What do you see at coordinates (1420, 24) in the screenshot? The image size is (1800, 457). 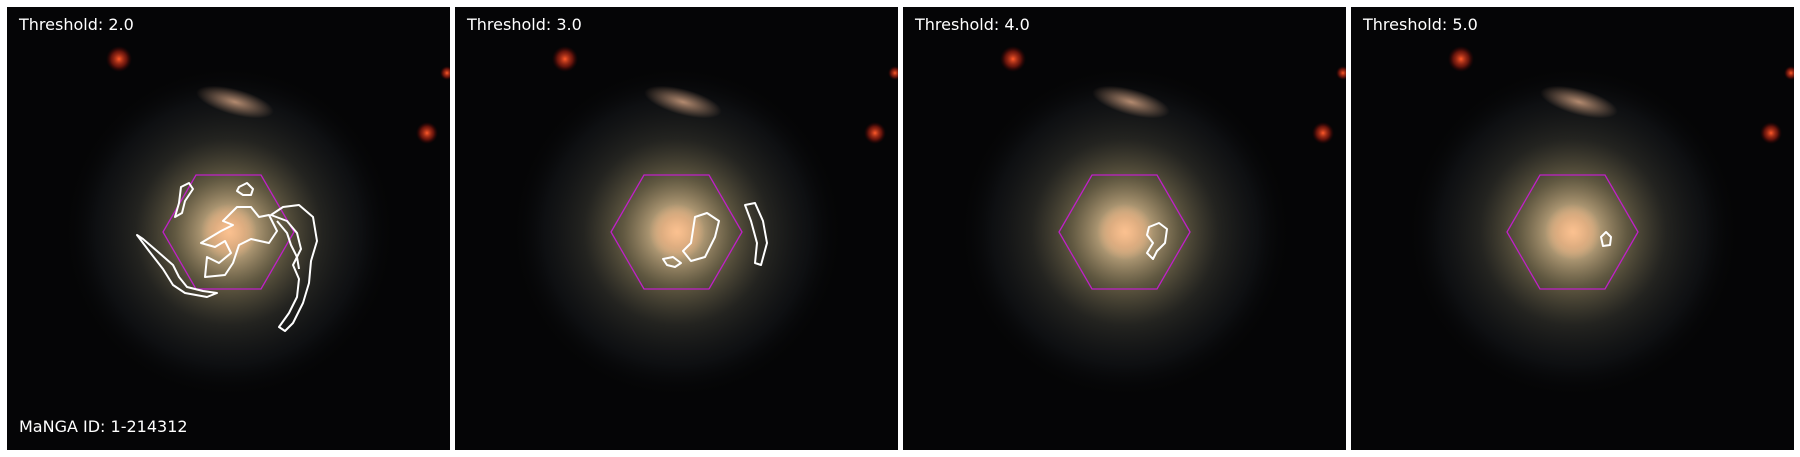 I see `threshold-label: Threshold: 5.0` at bounding box center [1420, 24].